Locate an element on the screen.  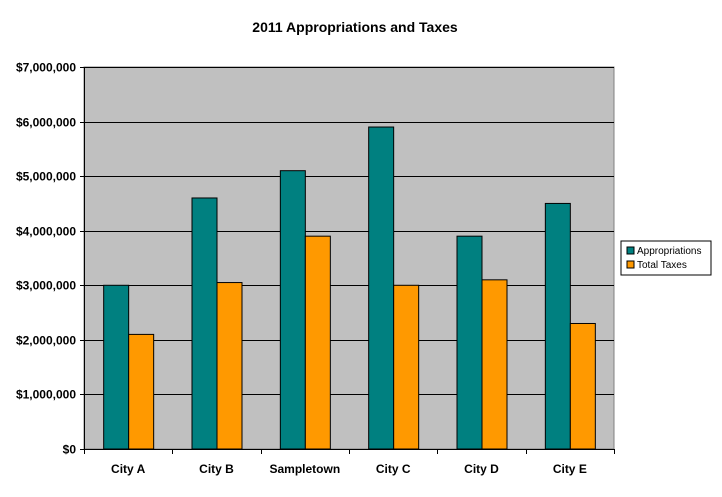
y-tick-label: $5,000,000 is located at coordinates (46, 177).